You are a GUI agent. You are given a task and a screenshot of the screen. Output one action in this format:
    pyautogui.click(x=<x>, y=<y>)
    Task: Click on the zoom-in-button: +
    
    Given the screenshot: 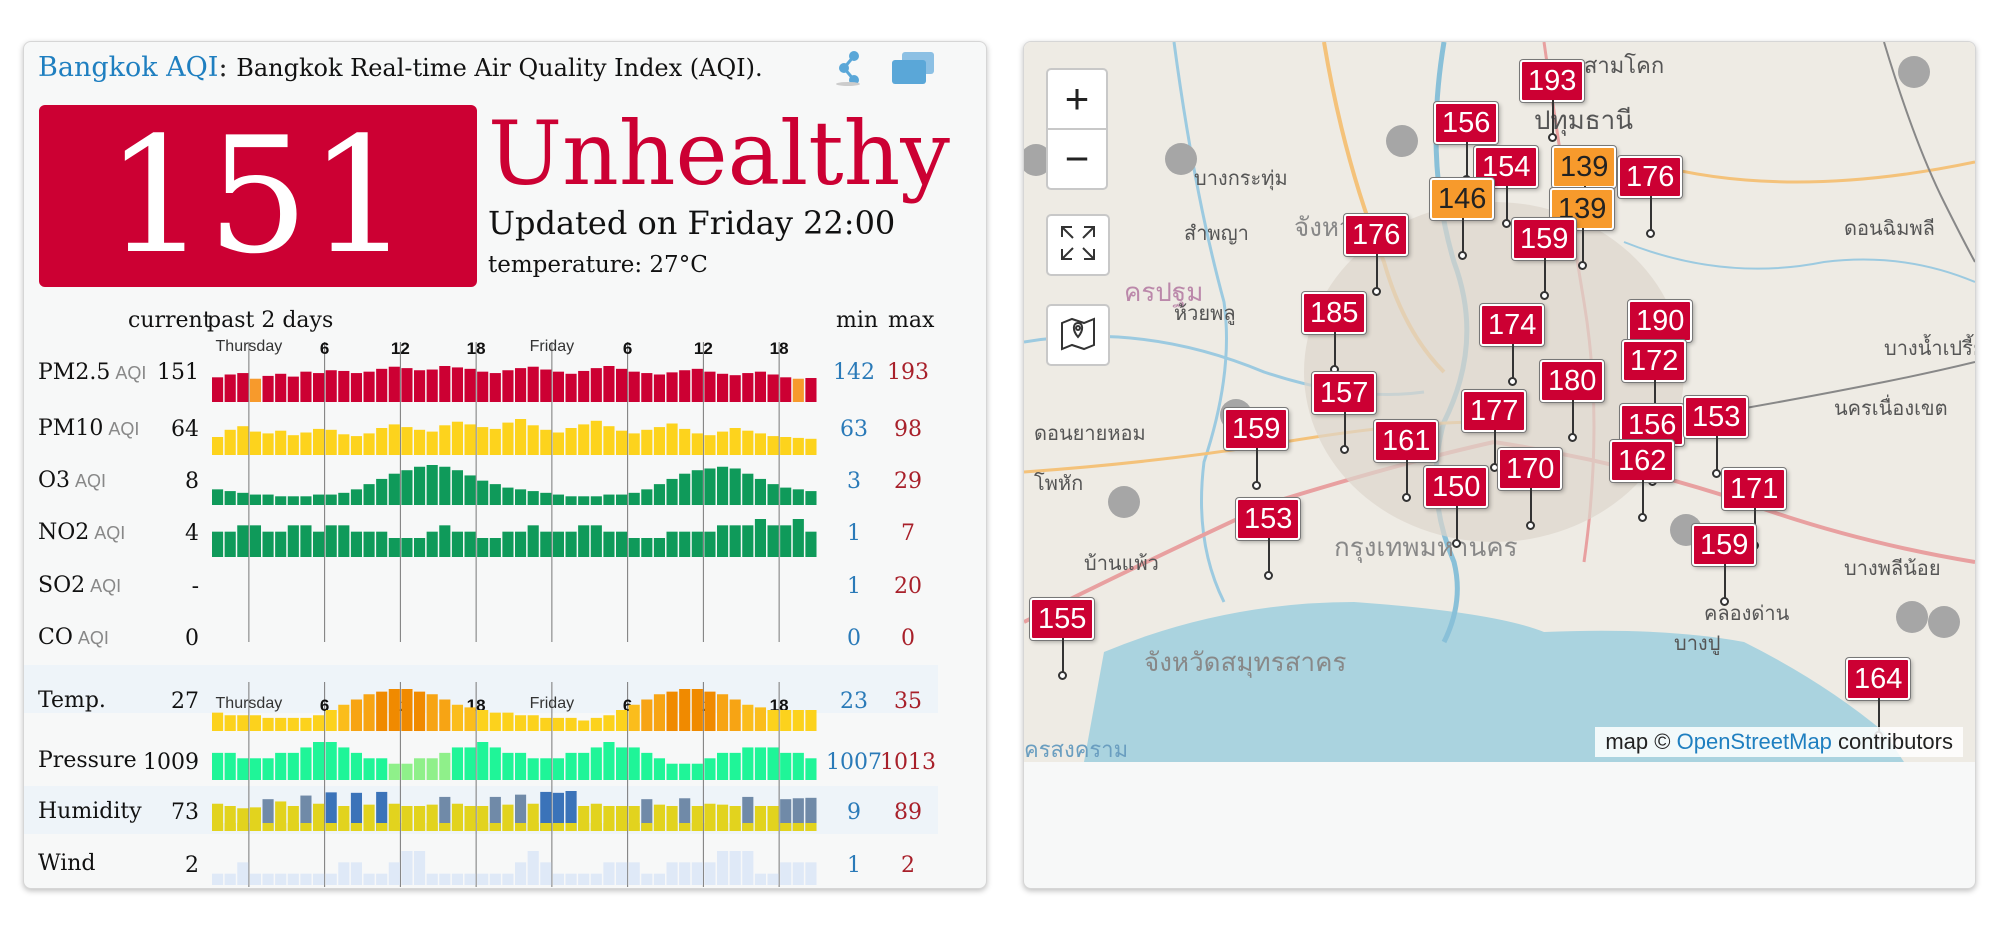 What is the action you would take?
    pyautogui.click(x=1077, y=99)
    